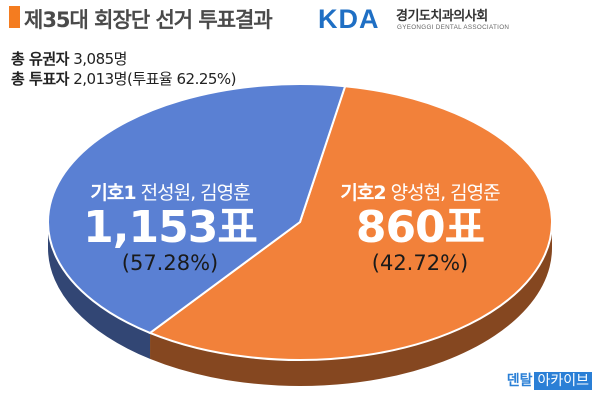 The width and height of the screenshot is (600, 400). Describe the element at coordinates (420, 263) in the screenshot. I see `slice-2-percent: (42.72%)` at that location.